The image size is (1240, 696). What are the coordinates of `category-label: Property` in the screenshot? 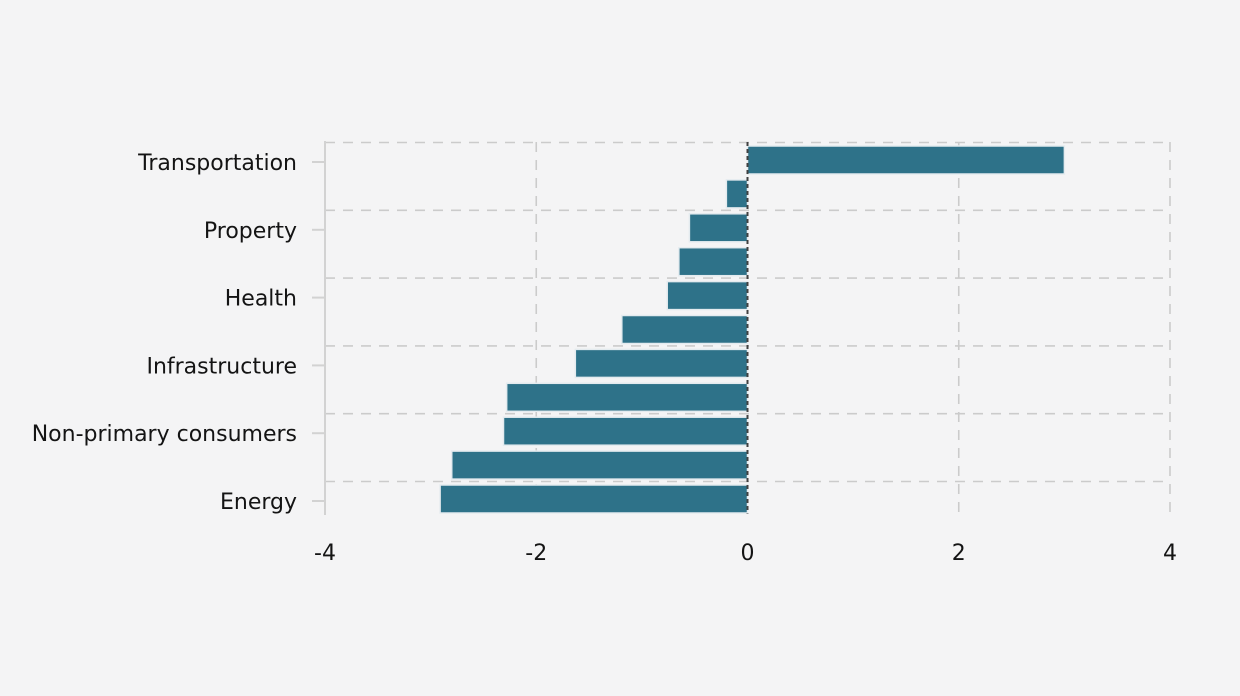 It's located at (250, 231).